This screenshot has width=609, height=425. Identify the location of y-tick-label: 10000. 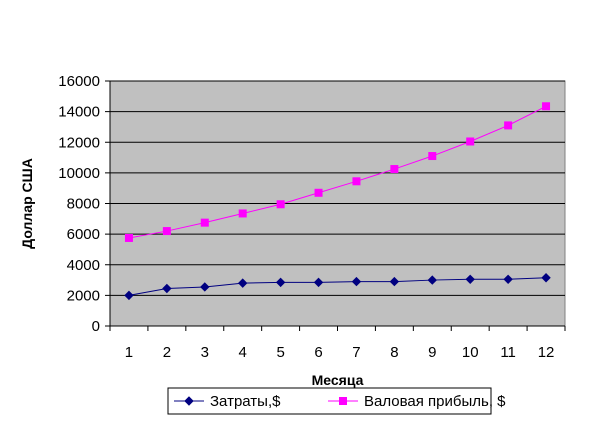
(79, 173).